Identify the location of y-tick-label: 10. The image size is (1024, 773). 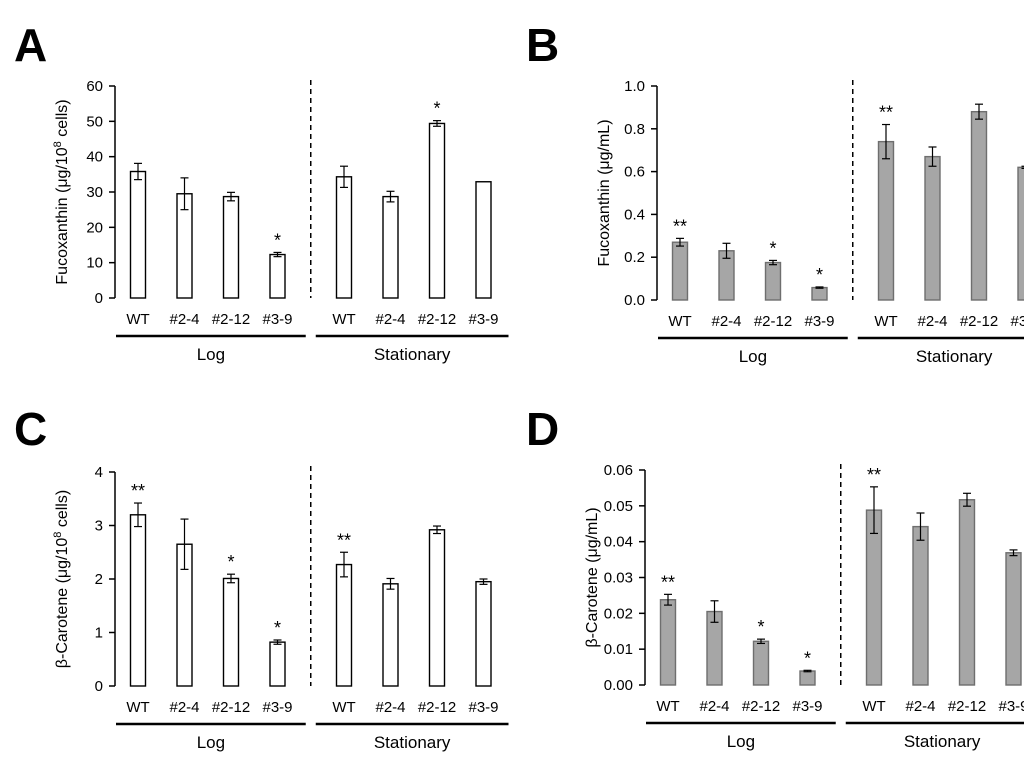
(94, 263).